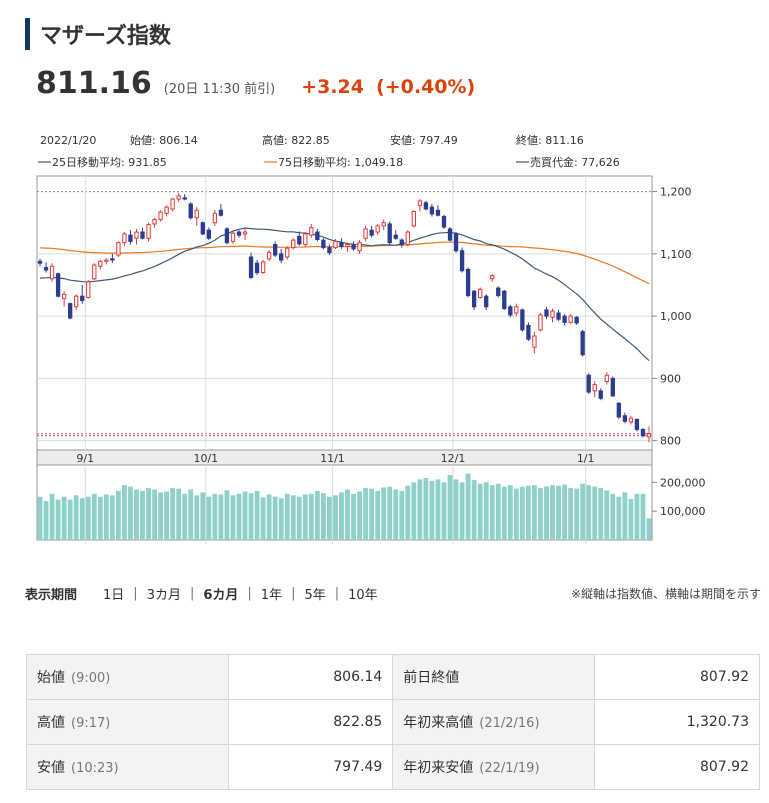  What do you see at coordinates (494, 767) in the screenshot?
I see `stat-label: 年初来安値 (22/1/19)` at bounding box center [494, 767].